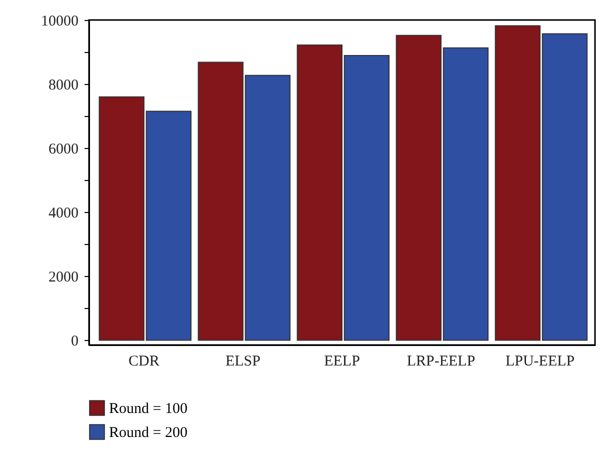 The image size is (607, 460). What do you see at coordinates (144, 362) in the screenshot?
I see `x-tick-label: CDR` at bounding box center [144, 362].